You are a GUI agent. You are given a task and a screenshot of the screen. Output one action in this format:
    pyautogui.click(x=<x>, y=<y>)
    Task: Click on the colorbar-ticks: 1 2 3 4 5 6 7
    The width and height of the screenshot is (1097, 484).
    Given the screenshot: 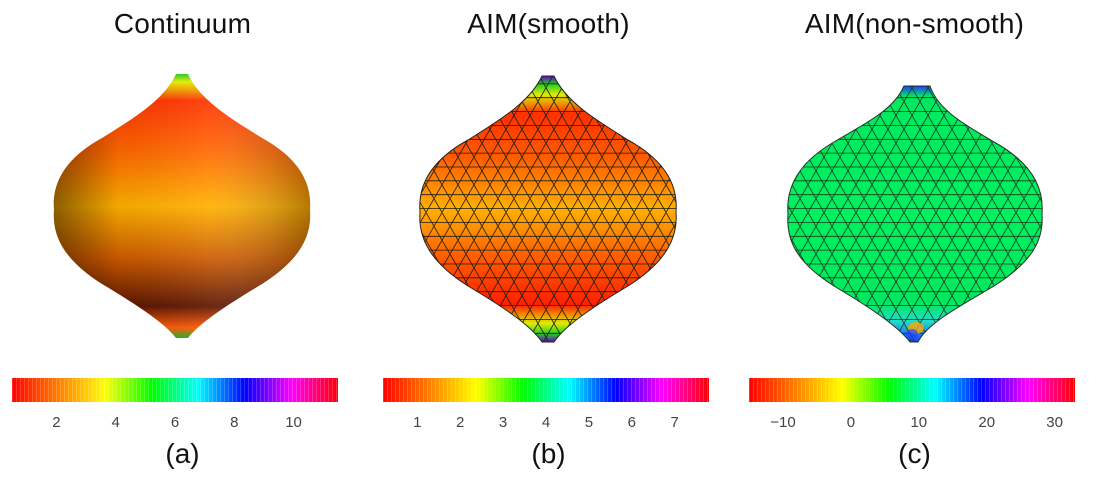 What is the action you would take?
    pyautogui.click(x=546, y=424)
    